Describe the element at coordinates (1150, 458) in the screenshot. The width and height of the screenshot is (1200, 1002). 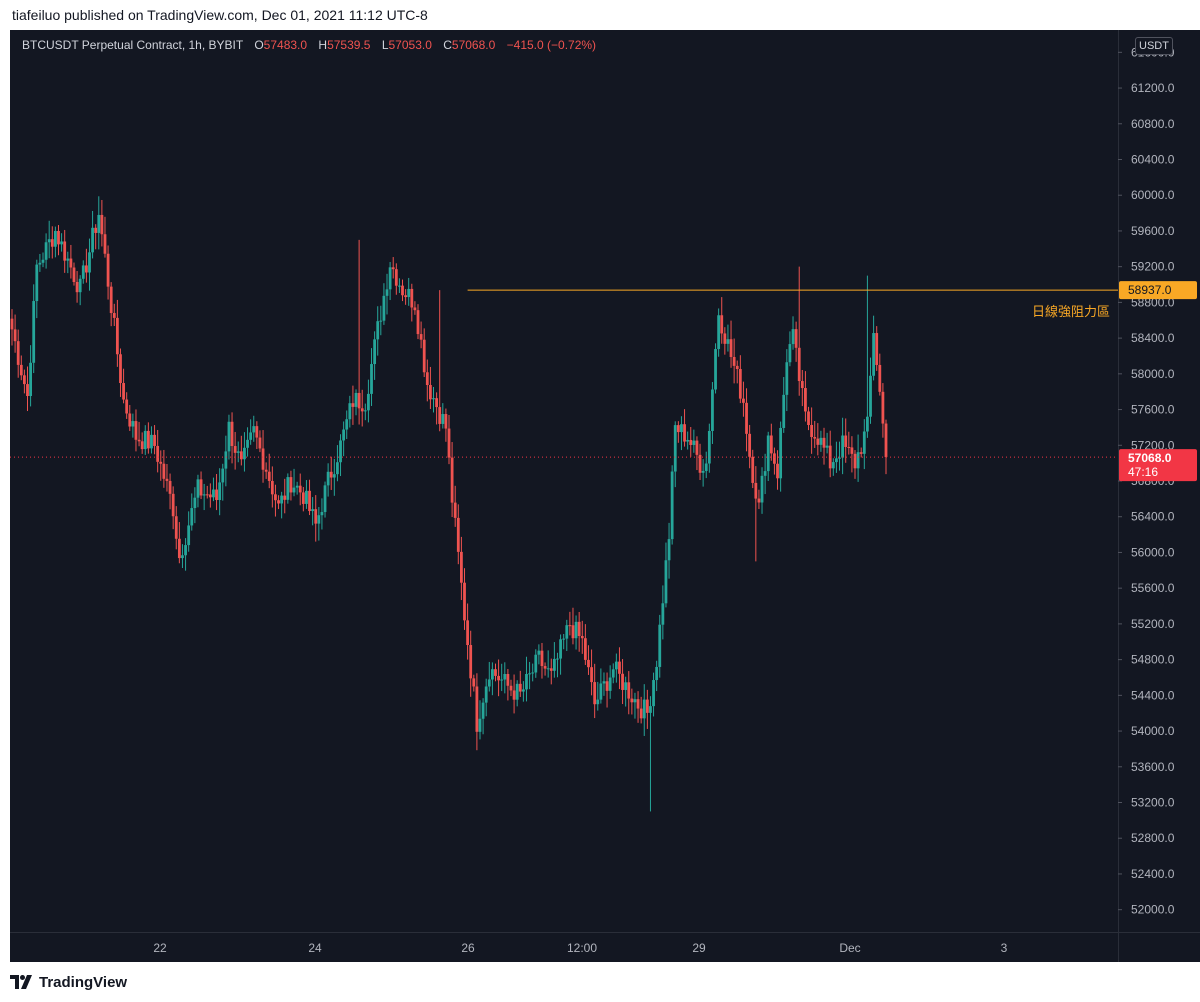
I see `last-price-label: 57068.0` at that location.